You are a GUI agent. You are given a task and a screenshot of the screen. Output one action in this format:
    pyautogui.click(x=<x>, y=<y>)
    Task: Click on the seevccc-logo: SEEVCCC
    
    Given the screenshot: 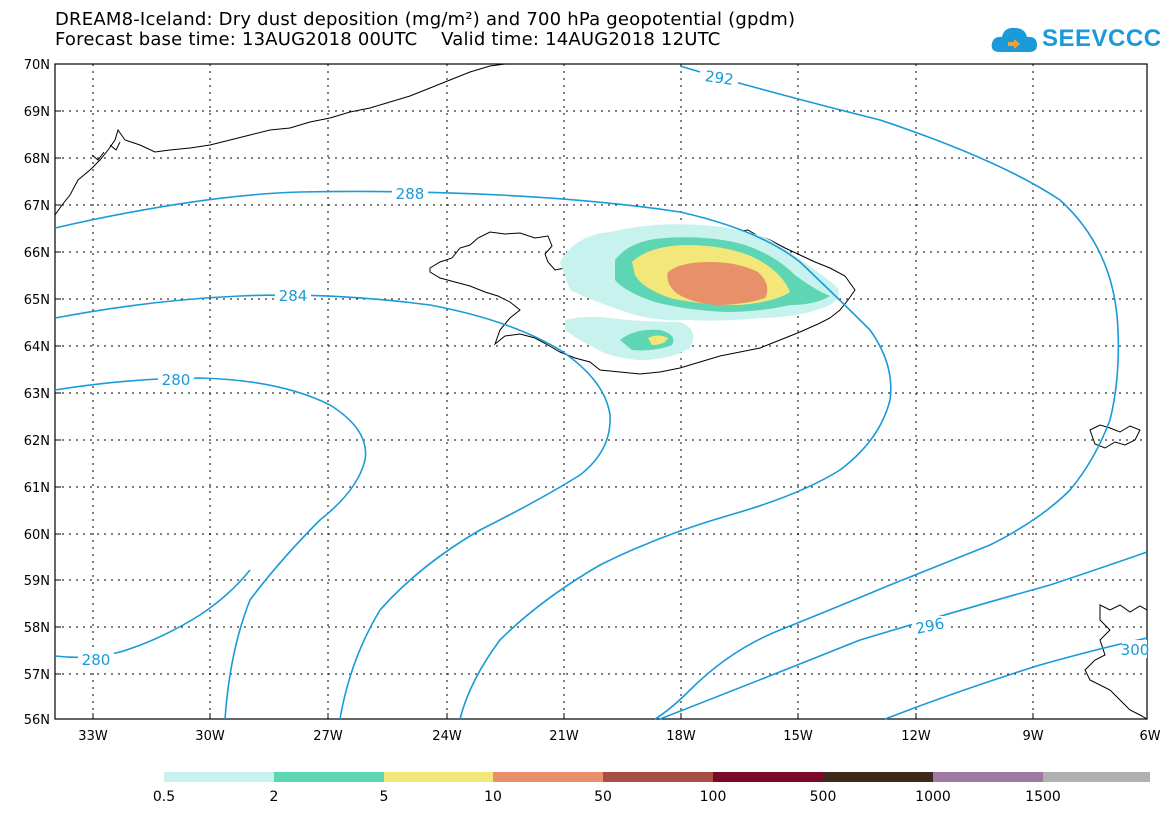 What is the action you would take?
    pyautogui.click(x=1075, y=40)
    